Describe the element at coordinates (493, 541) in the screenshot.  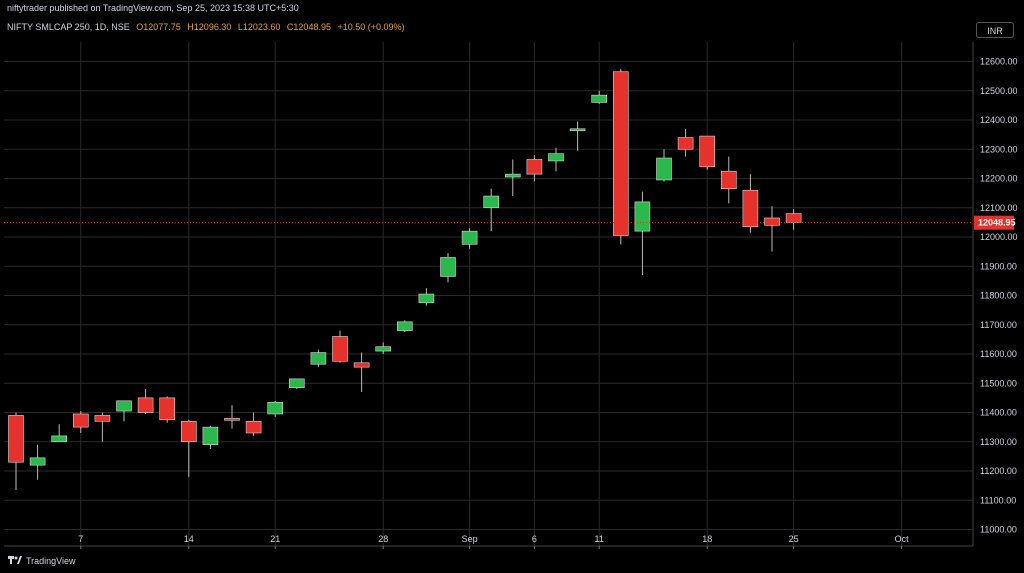
I see `time-axis: 7 14 21 28 Sep 6 11 18 25 Oct` at that location.